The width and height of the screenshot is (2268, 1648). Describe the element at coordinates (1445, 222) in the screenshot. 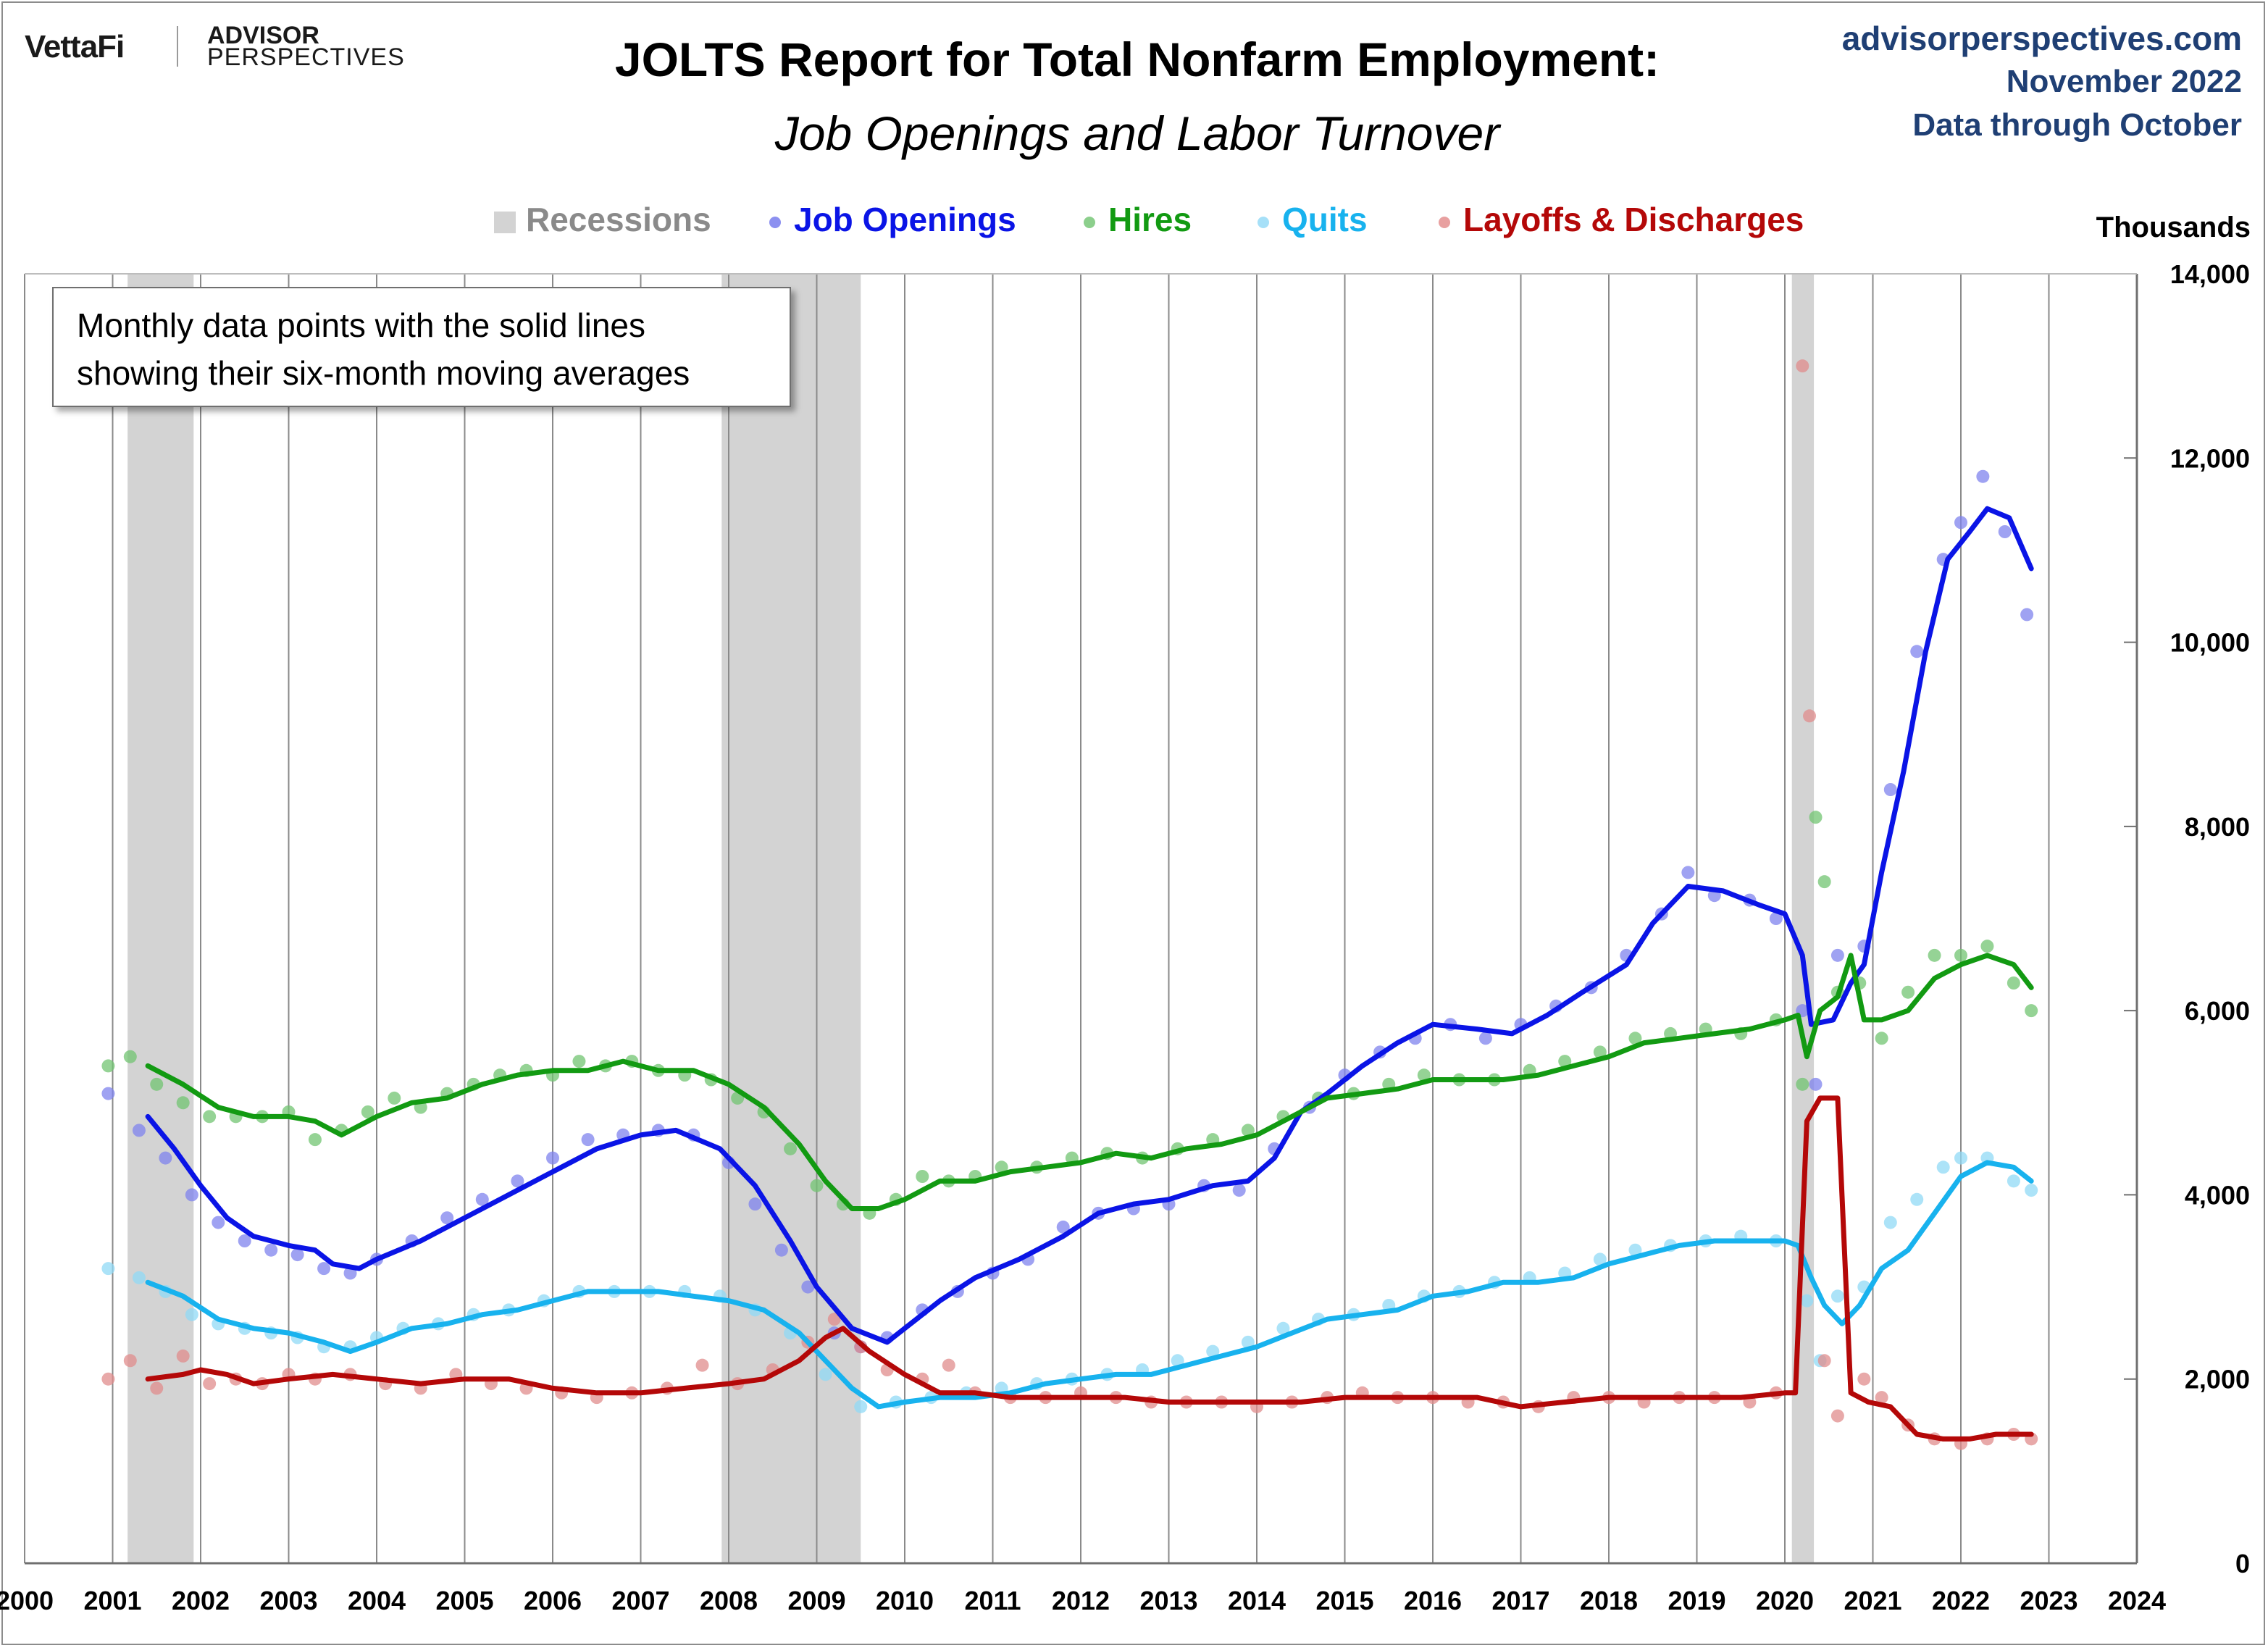

I see `legend-marker-layoffs` at that location.